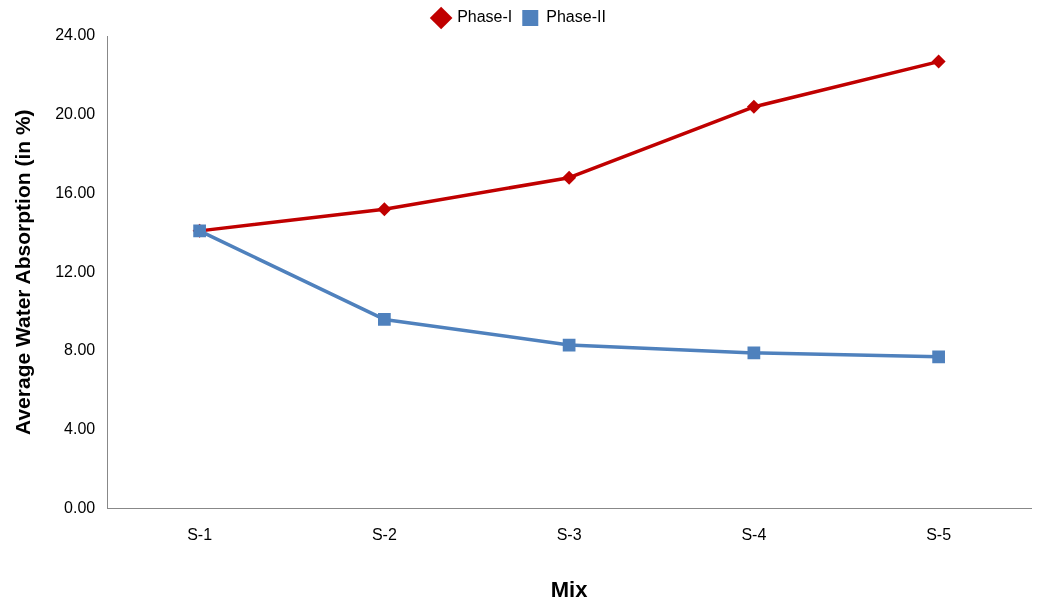  Describe the element at coordinates (569, 589) in the screenshot. I see `x-axis-title: Mix` at that location.